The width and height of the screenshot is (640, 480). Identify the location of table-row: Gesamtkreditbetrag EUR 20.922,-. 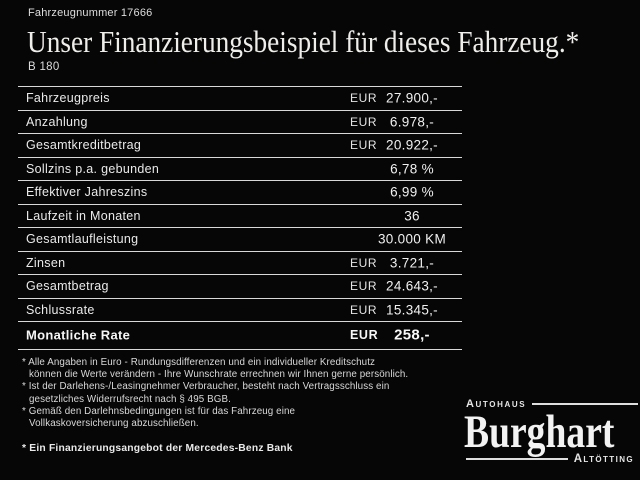
(240, 146).